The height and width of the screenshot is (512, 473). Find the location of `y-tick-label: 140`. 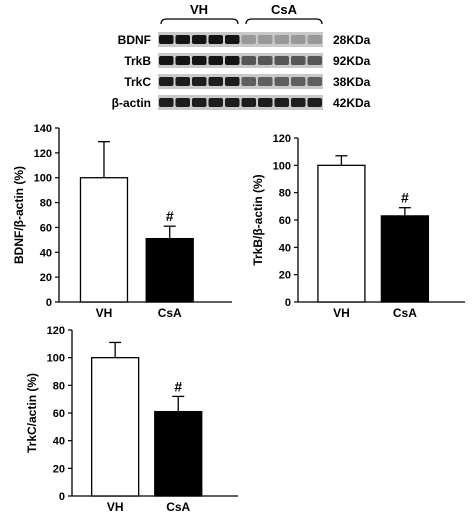

y-tick-label: 140 is located at coordinates (43, 129).